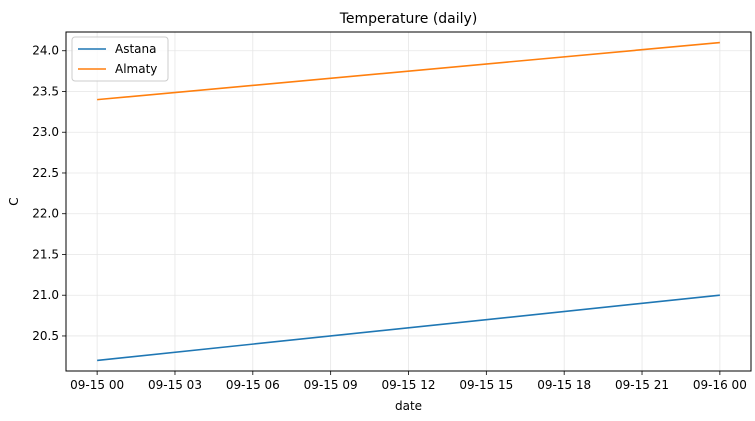 This screenshot has width=755, height=421. Describe the element at coordinates (408, 19) in the screenshot. I see `chart-title: Temperature (daily)` at that location.